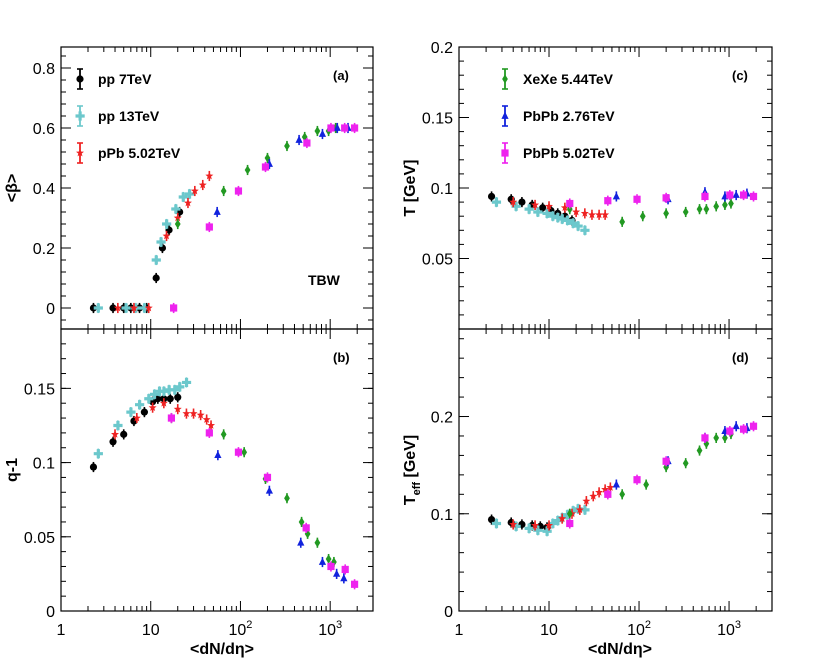  What do you see at coordinates (558, 79) in the screenshot?
I see `legend-entry: XeXe 5.44TeV` at bounding box center [558, 79].